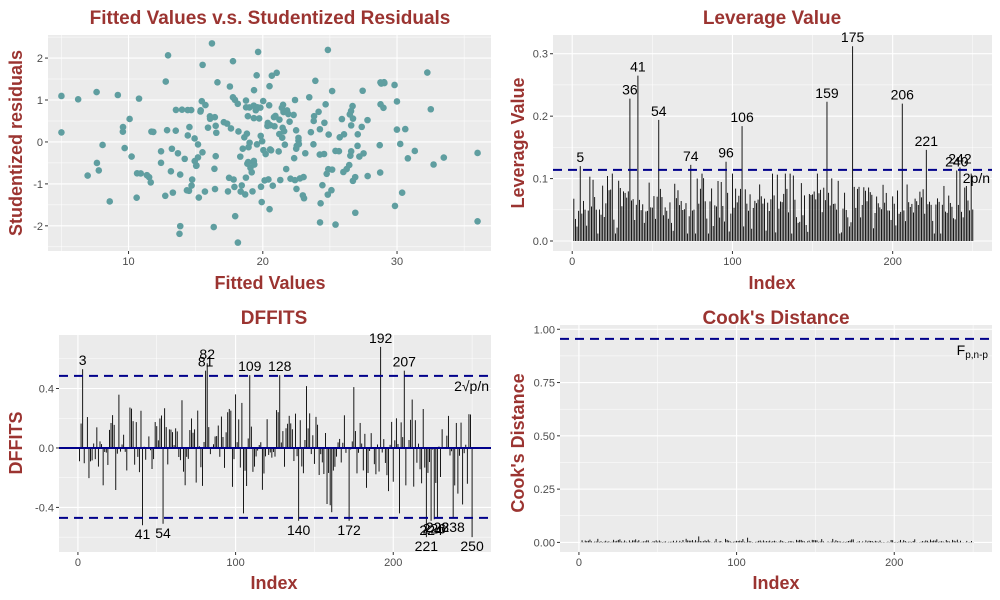 Image resolution: width=1000 pixels, height=600 pixels. What do you see at coordinates (544, 330) in the screenshot?
I see `y-tick-label: 1.00` at bounding box center [544, 330].